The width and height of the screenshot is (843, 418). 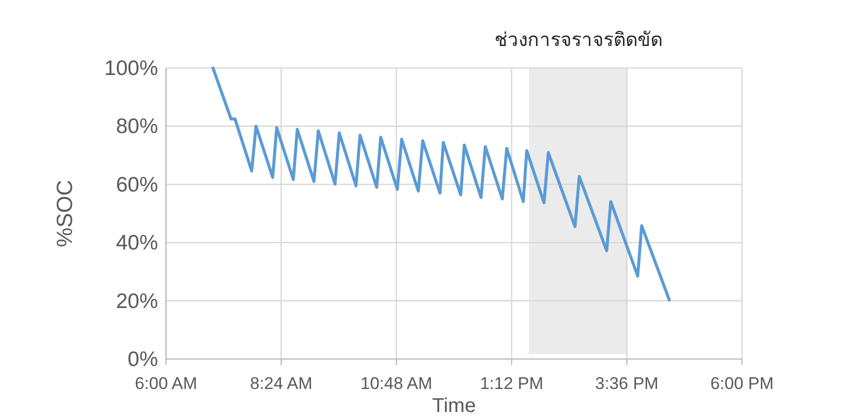 I want to click on x-axis-title: Time, so click(x=454, y=406).